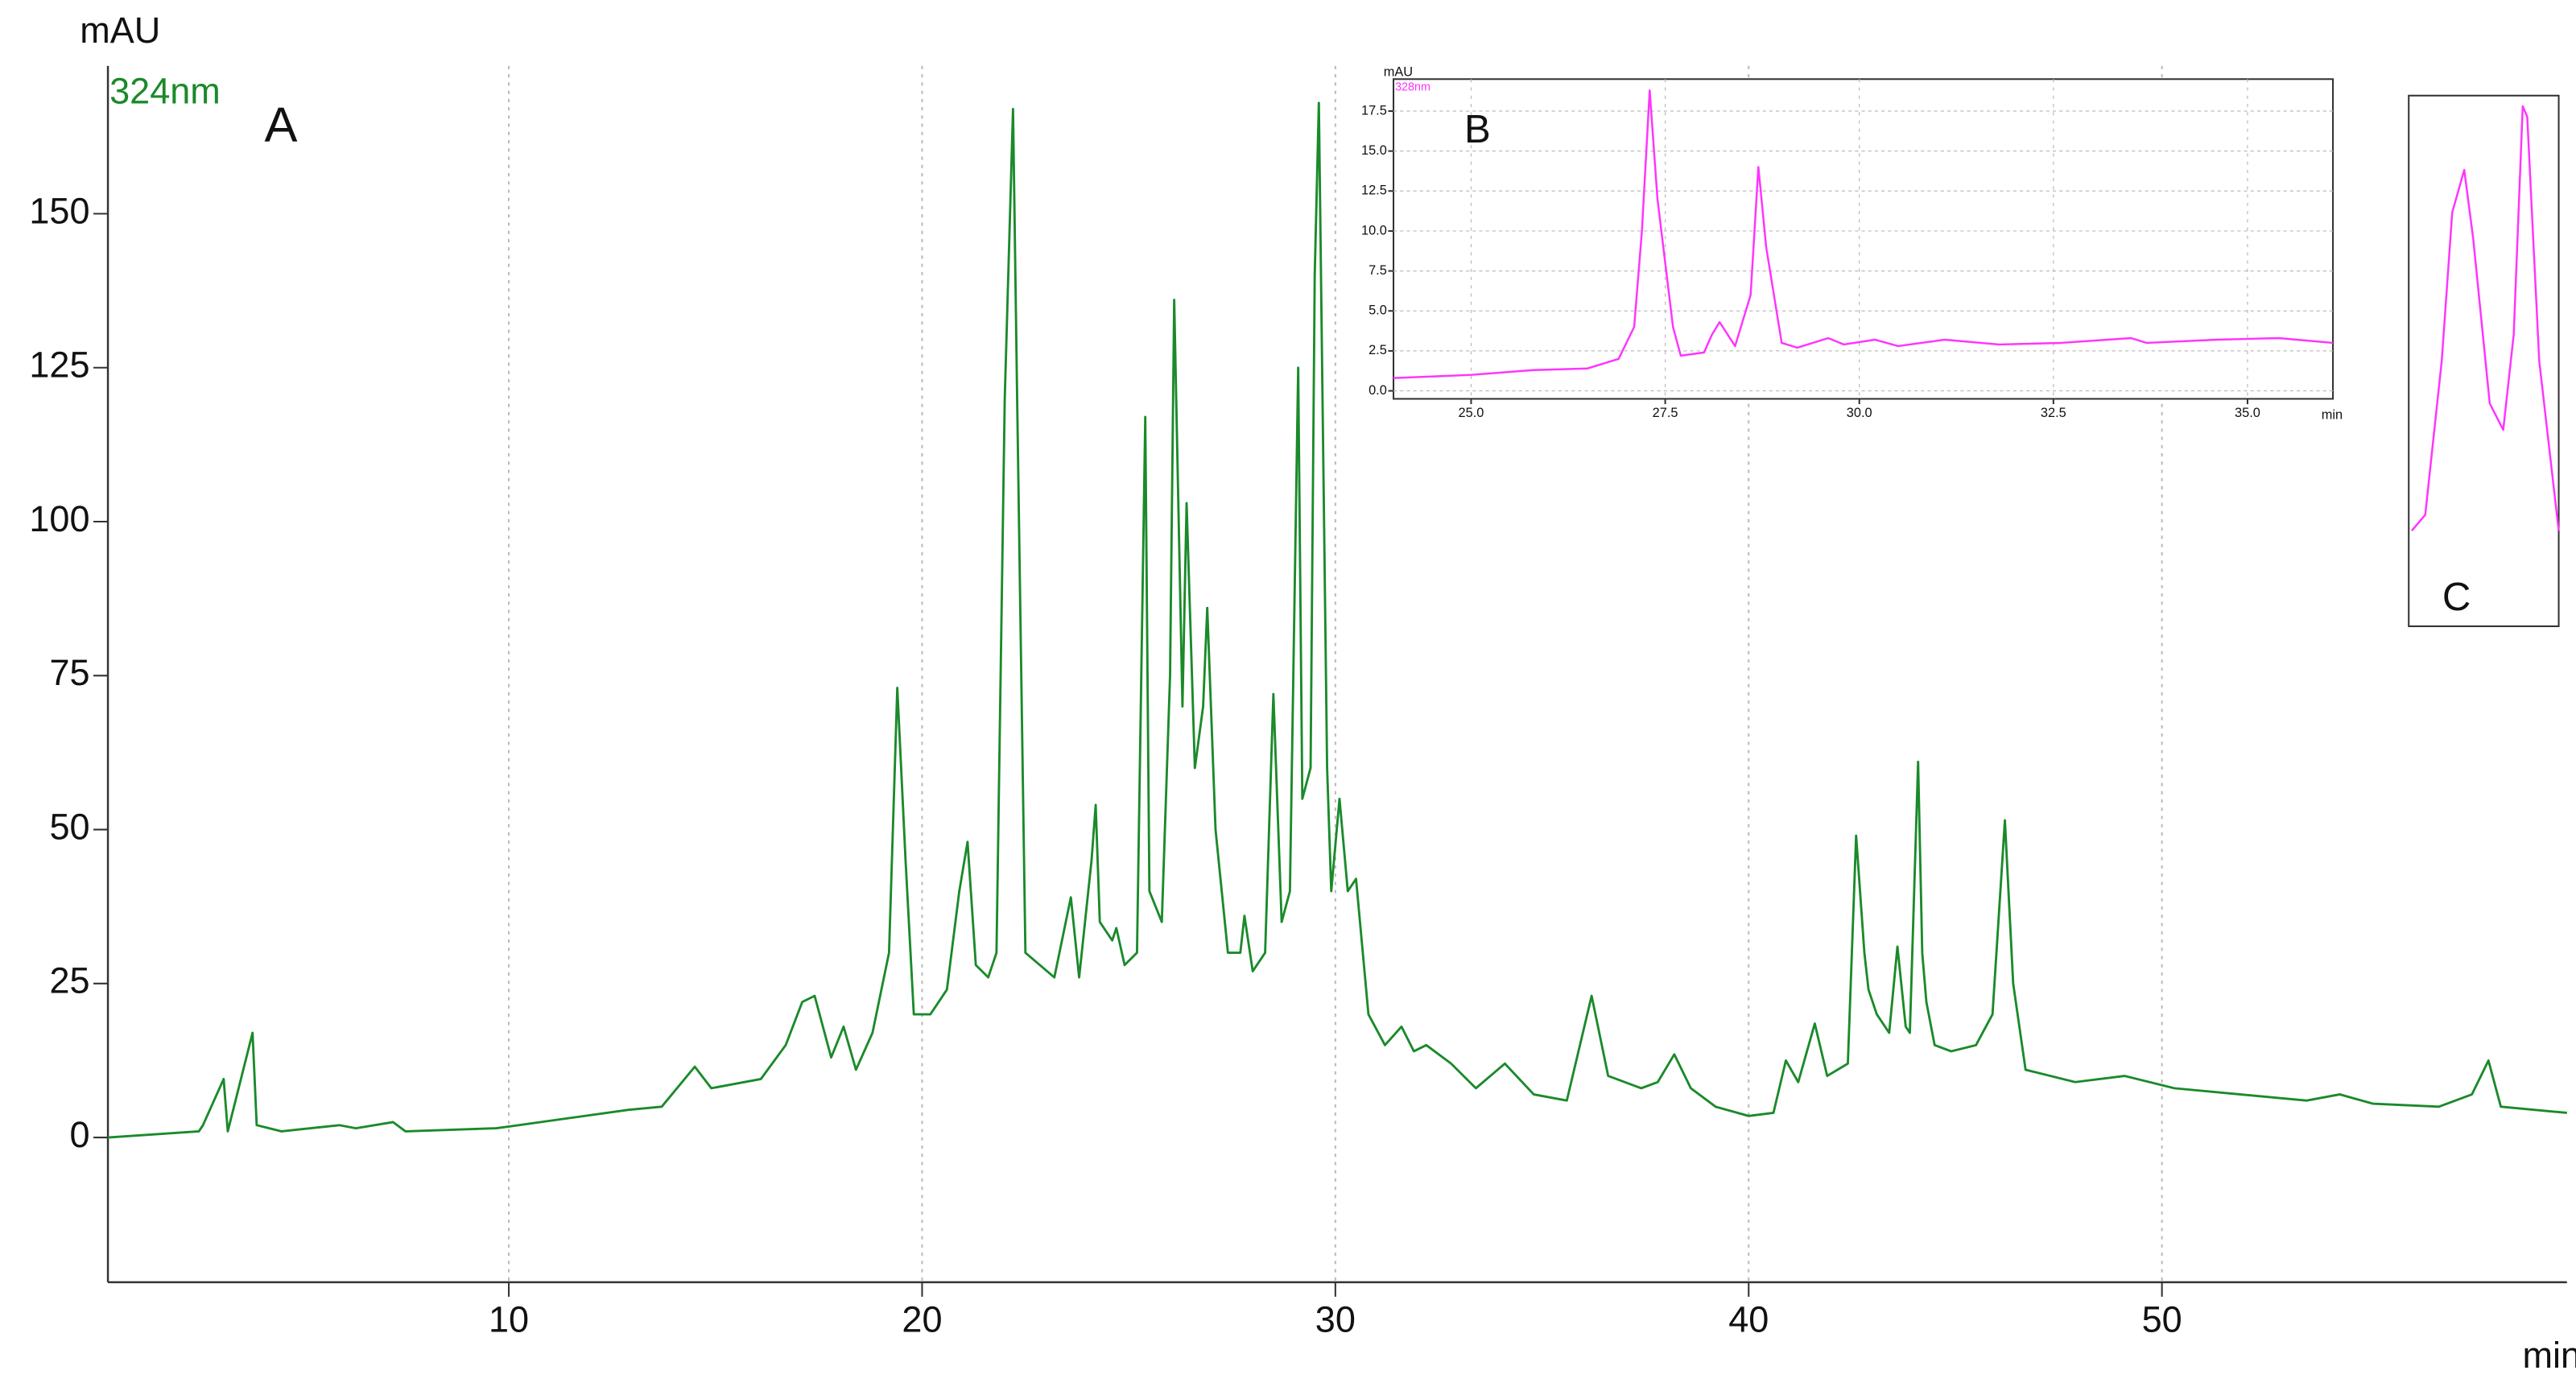 This screenshot has height=1391, width=2576. I want to click on y-tick-label: 5.0, so click(1377, 310).